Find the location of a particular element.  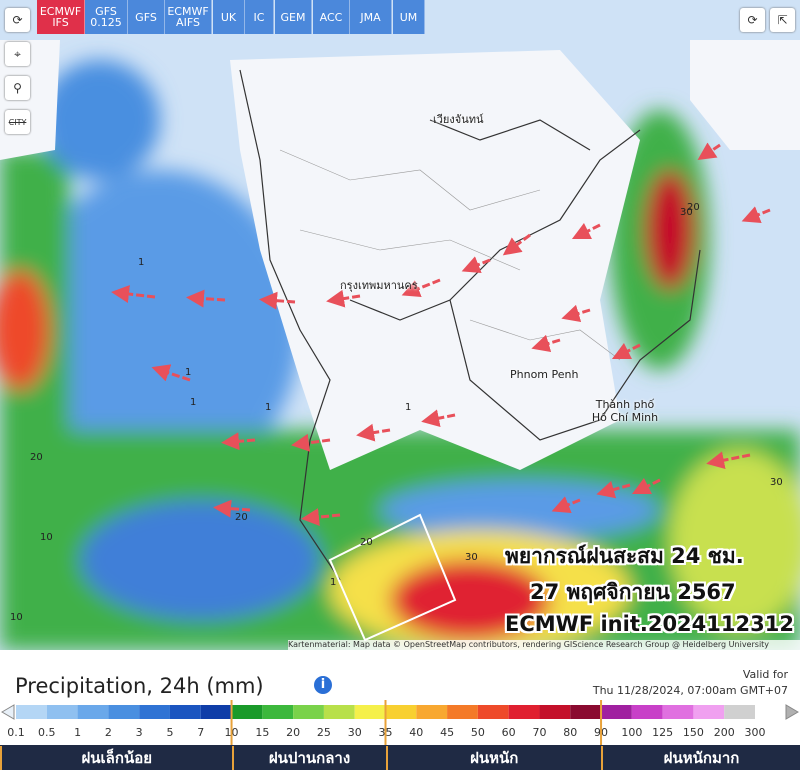

scale-tick-label: 2 is located at coordinates (108, 732).